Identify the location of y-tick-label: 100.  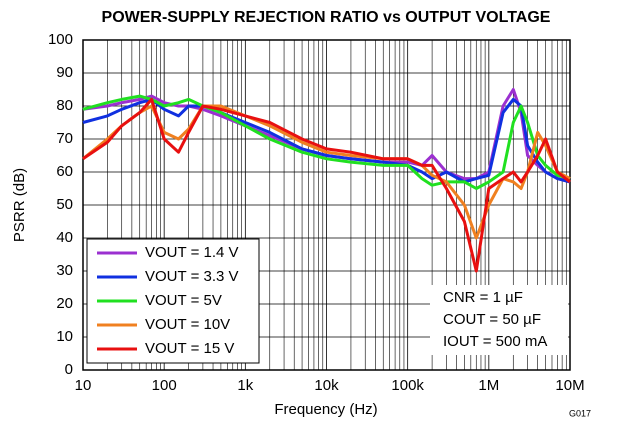
(60, 39).